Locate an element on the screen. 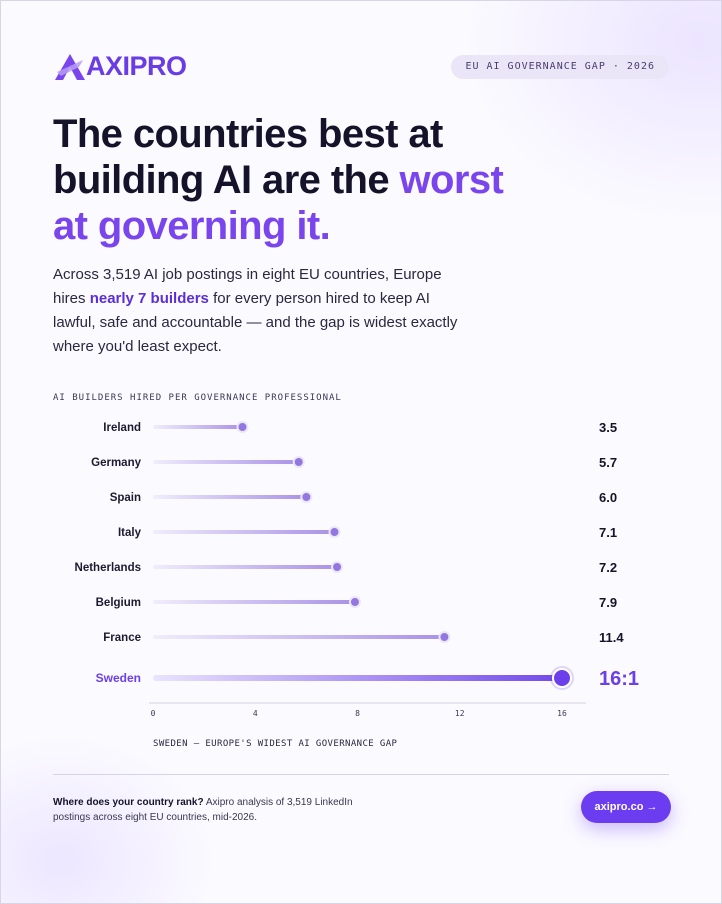  x-tick-label: 0 is located at coordinates (153, 713).